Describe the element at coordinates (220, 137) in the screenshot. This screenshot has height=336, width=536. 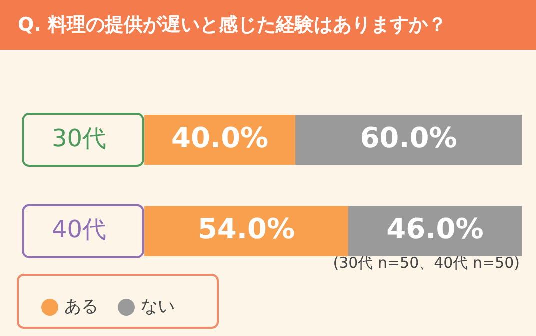
I see `data-label: 40.0%` at that location.